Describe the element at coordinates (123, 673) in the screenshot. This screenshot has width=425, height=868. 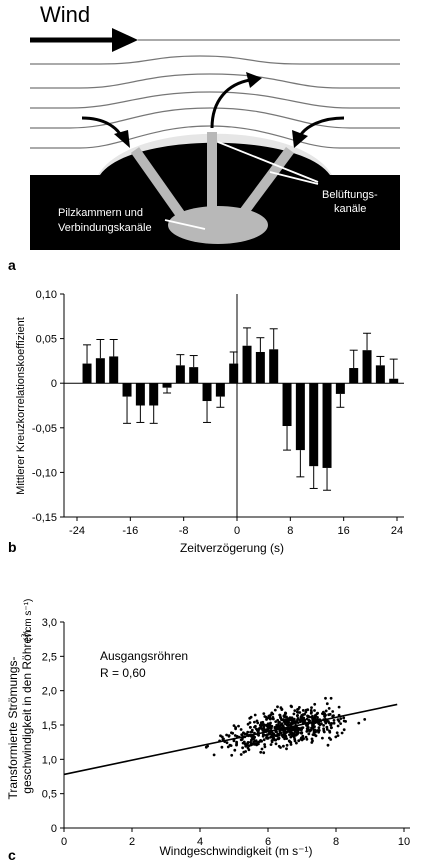
I see `annotation-line2: R = 0,60` at that location.